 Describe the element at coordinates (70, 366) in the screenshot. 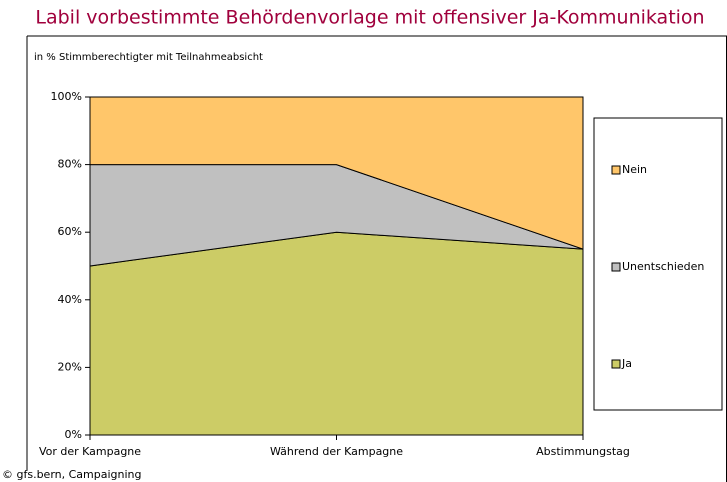

I see `y-tick-label: 20%` at that location.